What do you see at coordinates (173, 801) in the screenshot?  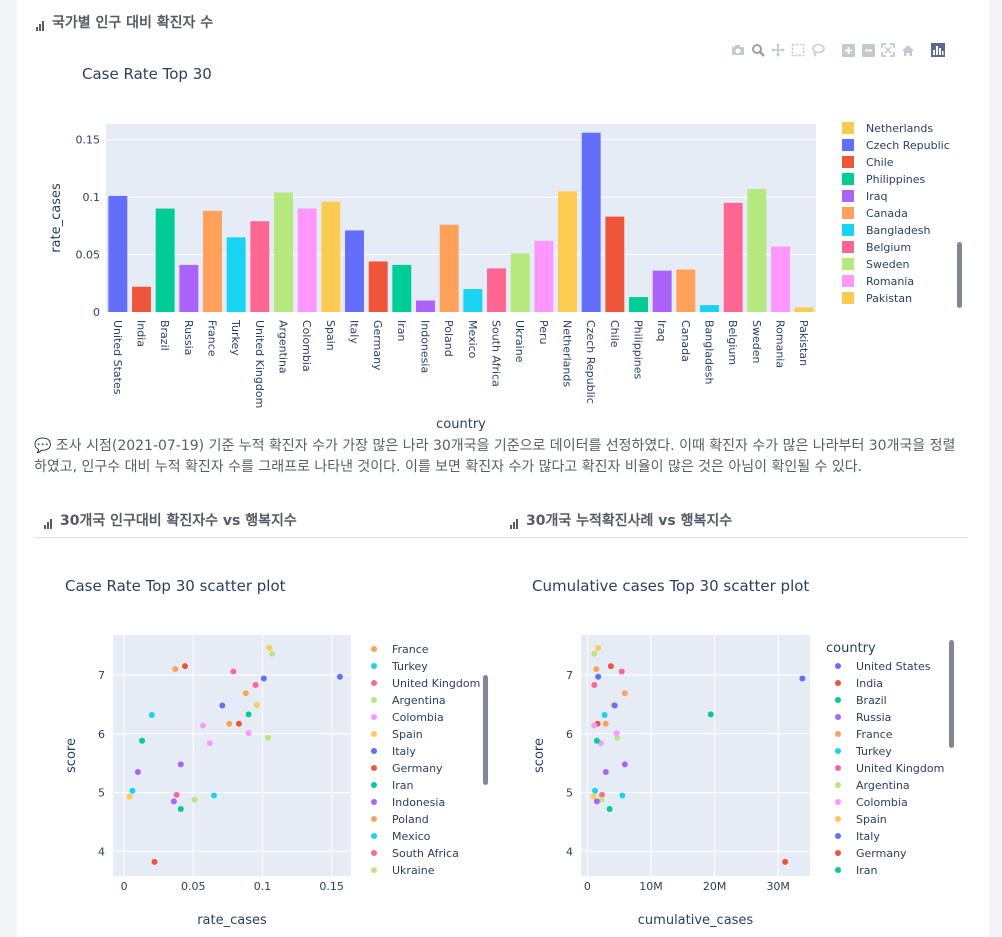 I see `point-iraq` at bounding box center [173, 801].